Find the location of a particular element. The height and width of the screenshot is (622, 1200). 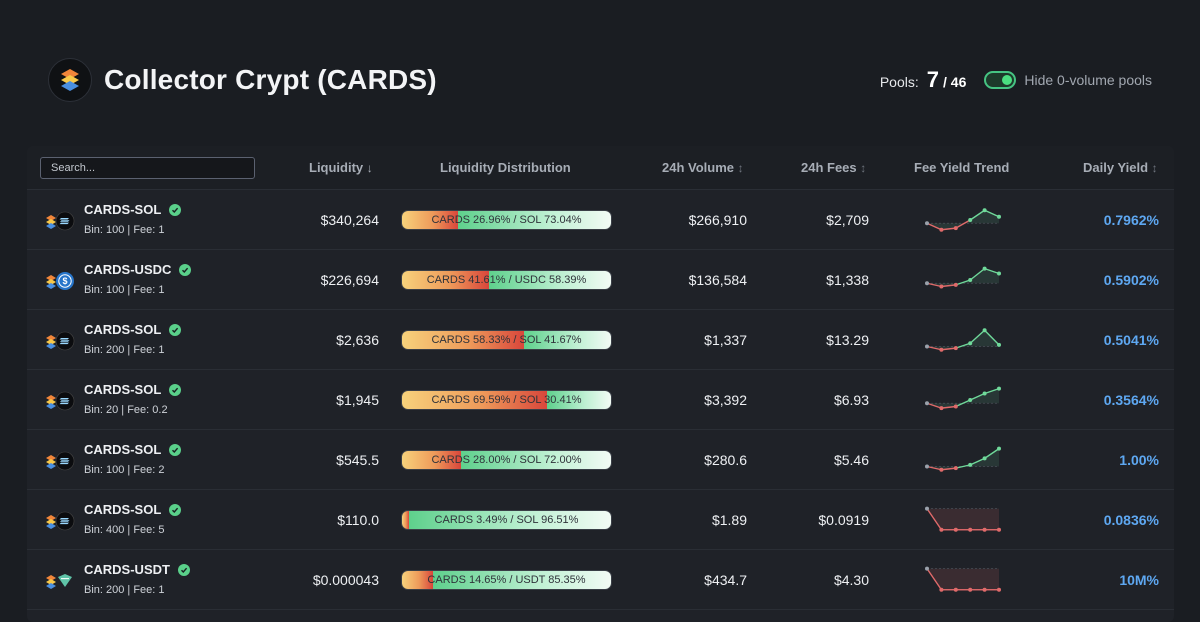

distribution-label: CARDS 3.49% / SOL 96.51% is located at coordinates (506, 520).